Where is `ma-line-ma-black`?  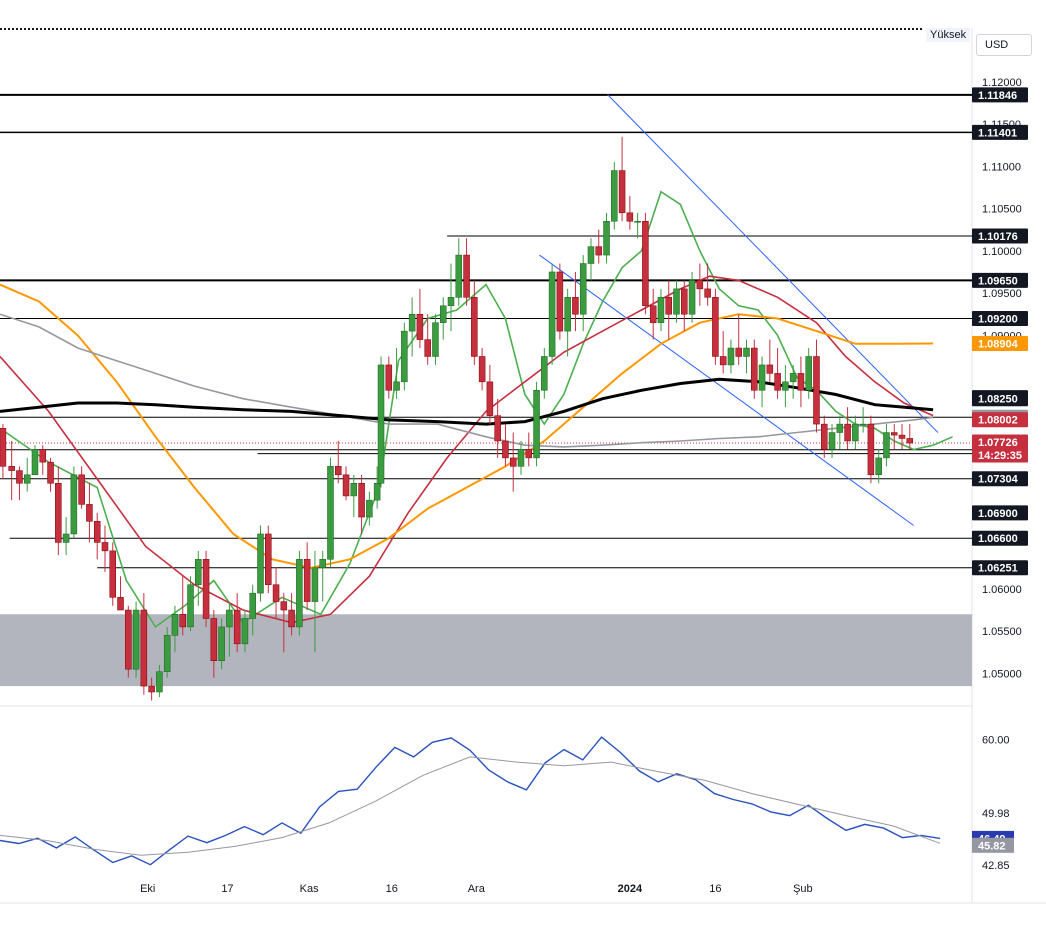
ma-line-ma-black is located at coordinates (467, 401).